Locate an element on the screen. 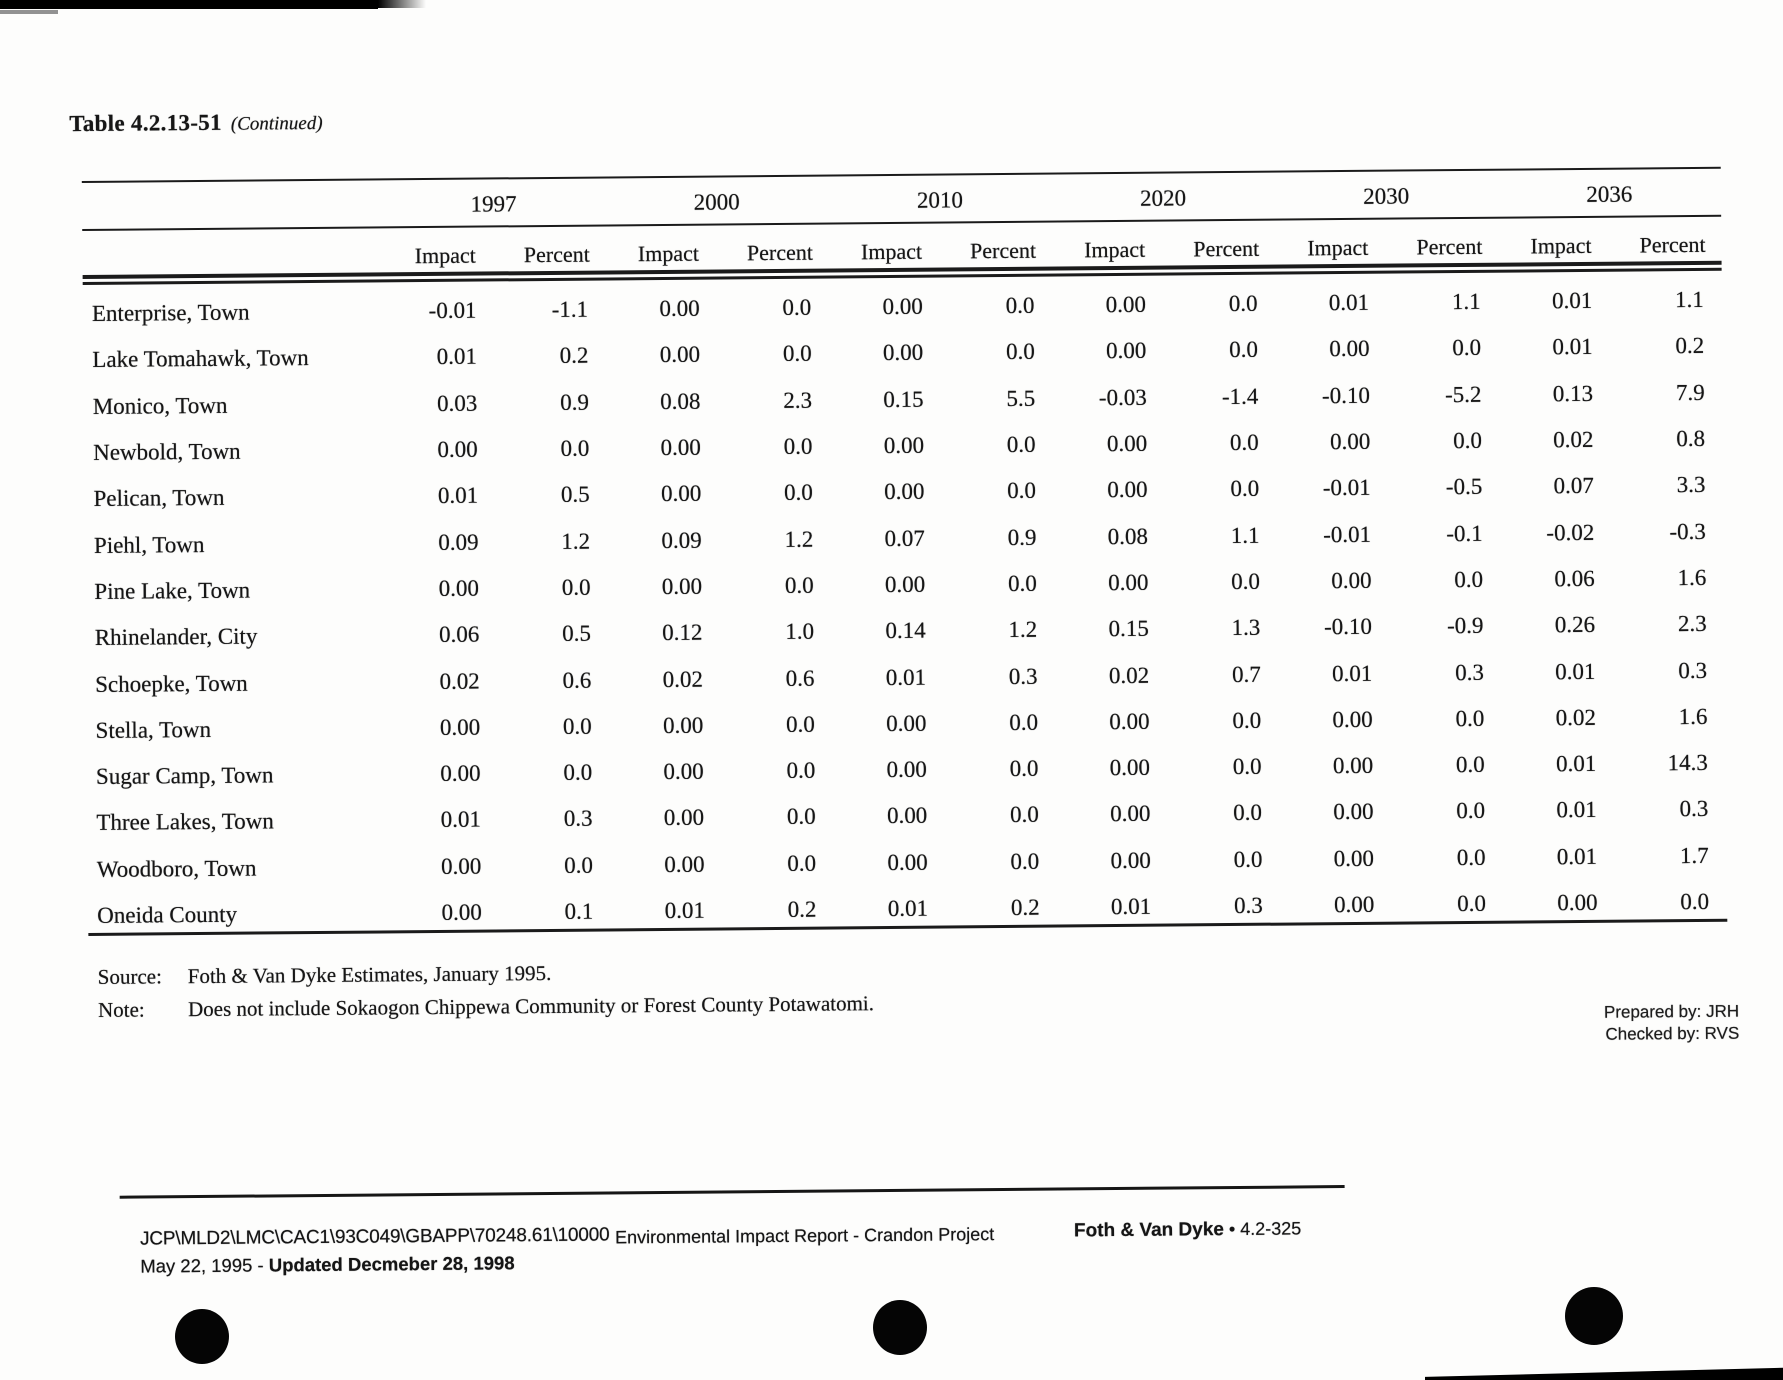  value-cell: -1.1 is located at coordinates (570, 309).